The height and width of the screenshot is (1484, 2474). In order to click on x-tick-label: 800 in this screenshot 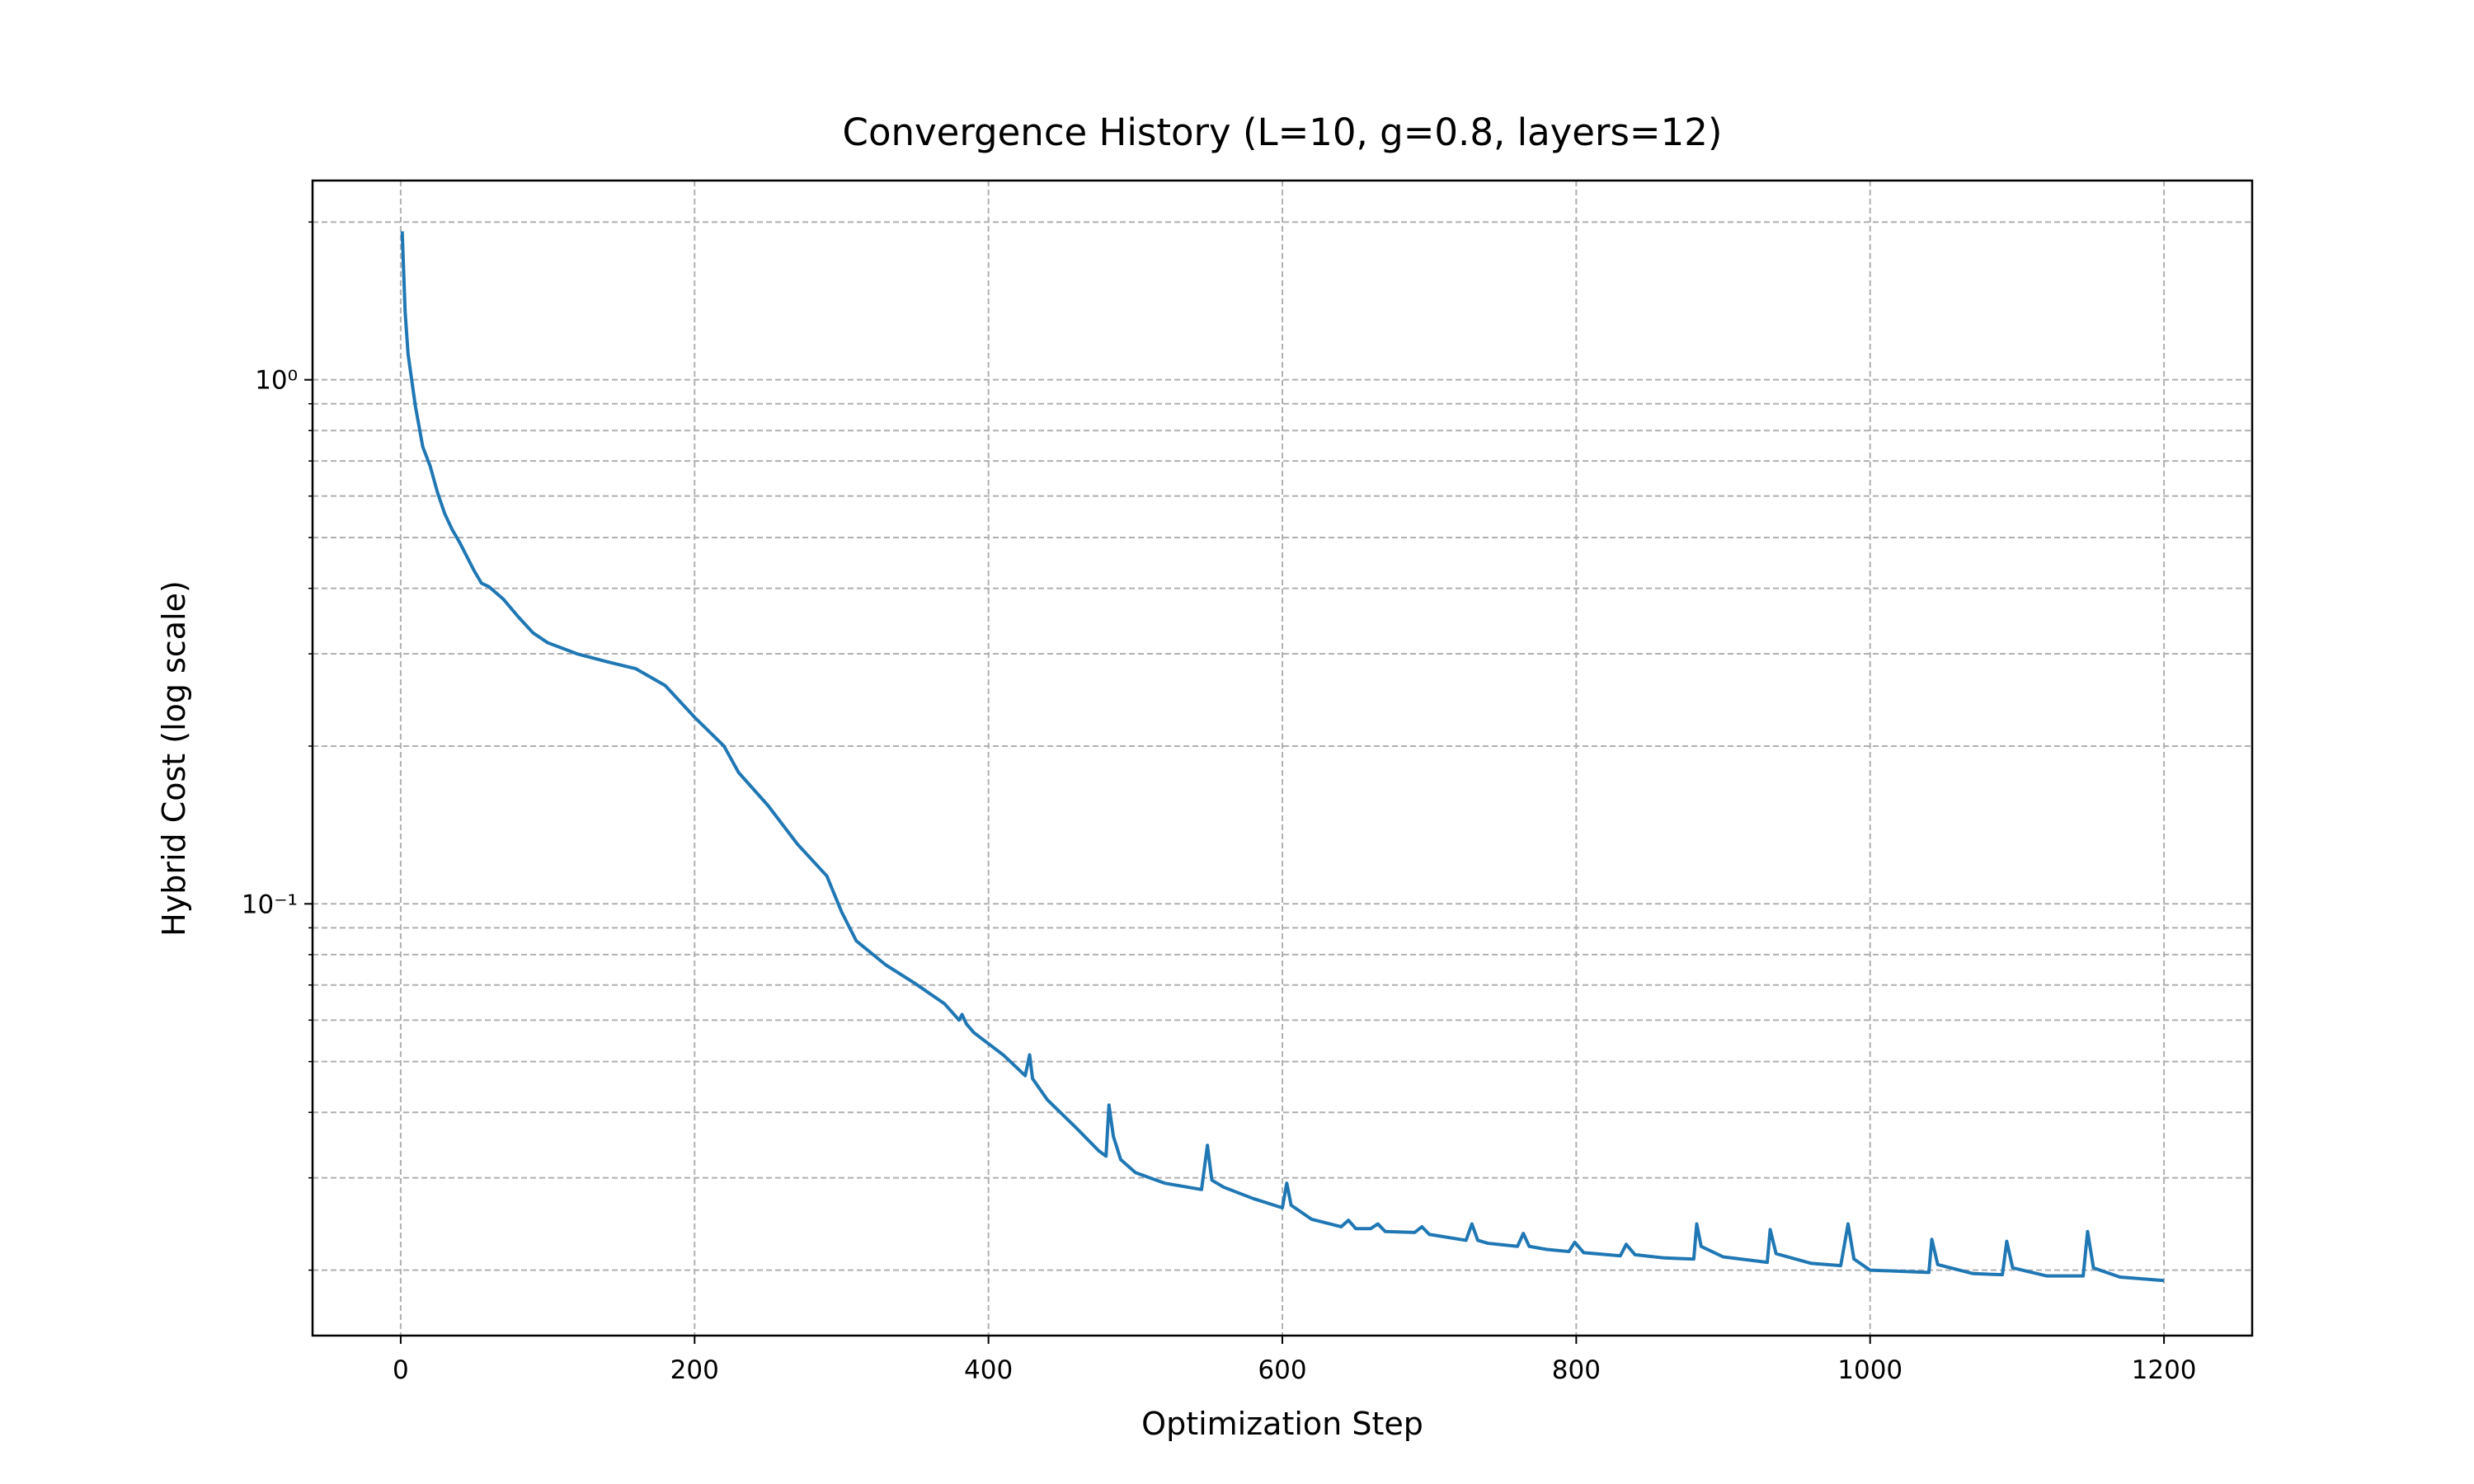, I will do `click(1576, 1370)`.